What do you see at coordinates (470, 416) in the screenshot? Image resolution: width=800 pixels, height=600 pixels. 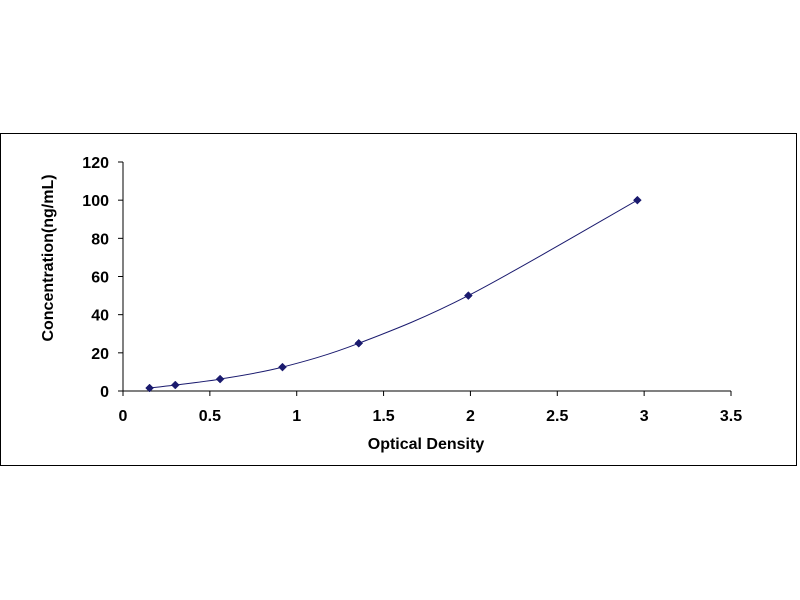 I see `x-tick-label: 2` at bounding box center [470, 416].